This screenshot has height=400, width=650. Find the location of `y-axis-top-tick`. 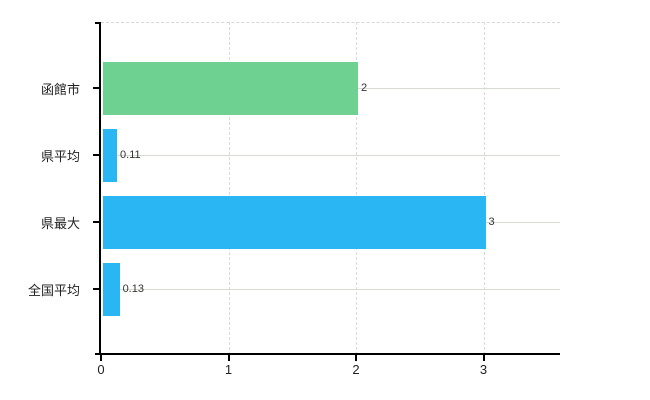

y-axis-top-tick is located at coordinates (98, 23).